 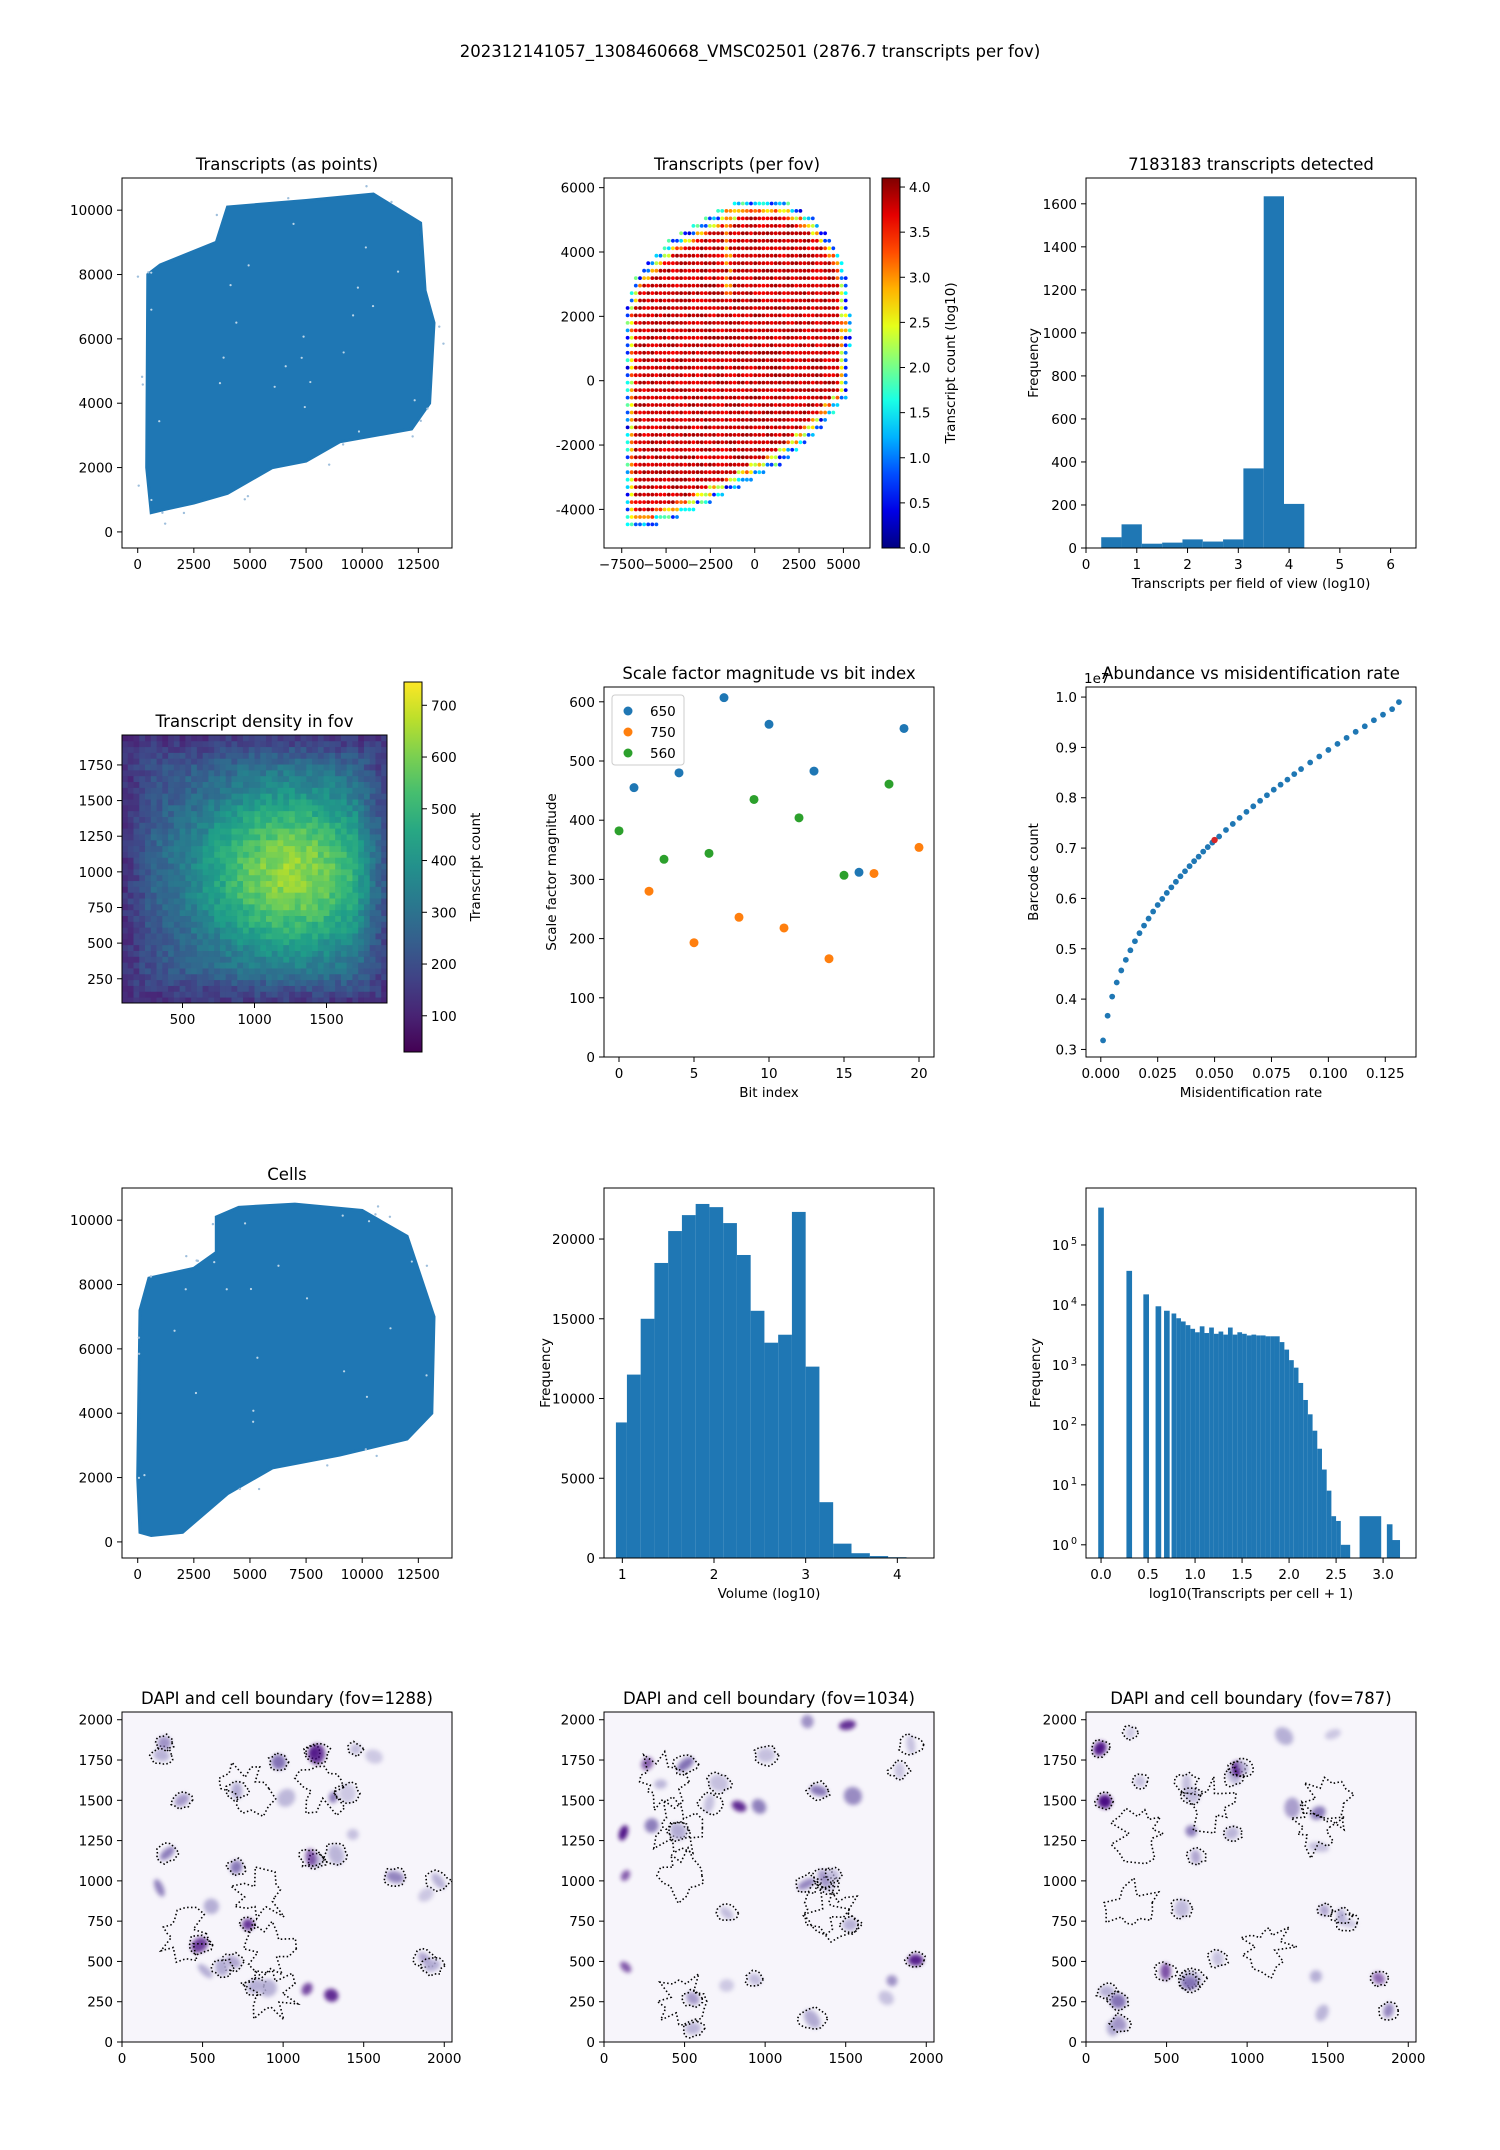 I want to click on y-tick-label: 1500, so click(x=1060, y=1801).